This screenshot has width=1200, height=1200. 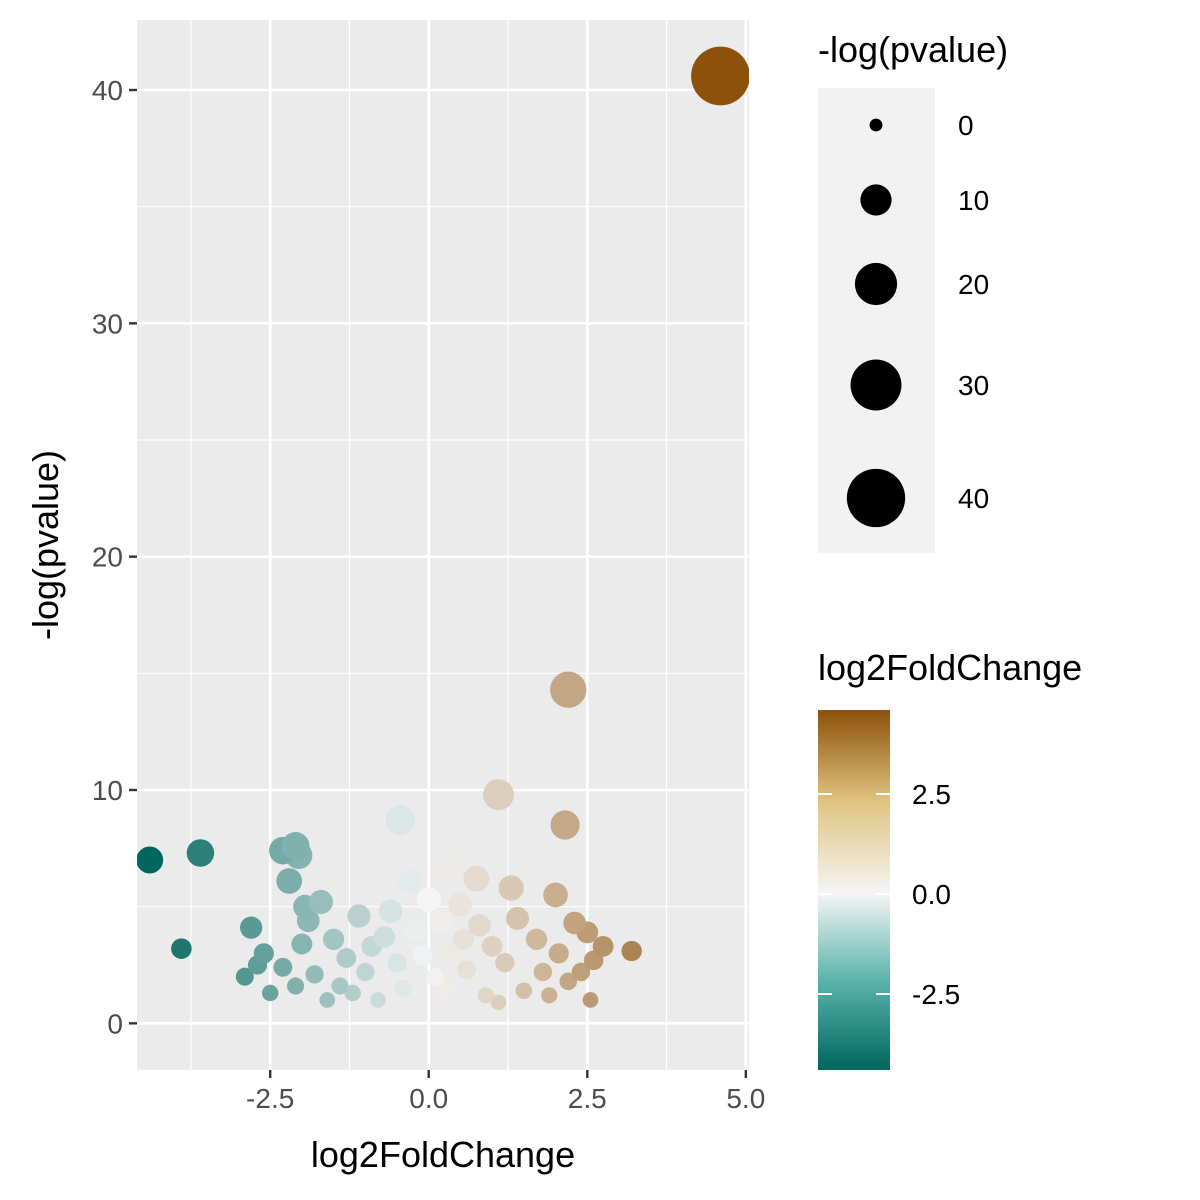 What do you see at coordinates (115, 1023) in the screenshot?
I see `y-tick-label: 0` at bounding box center [115, 1023].